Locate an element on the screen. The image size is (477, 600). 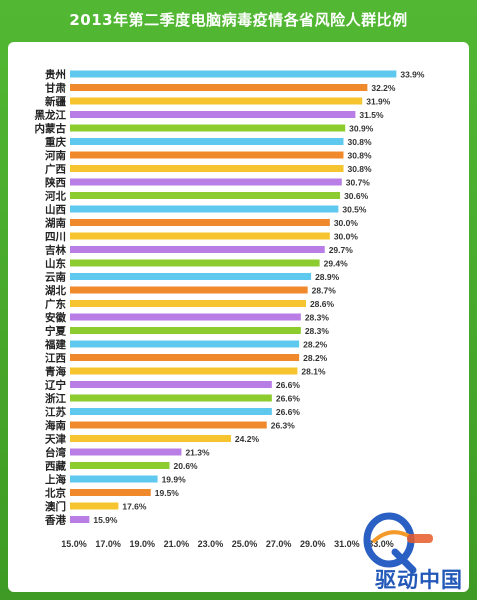
x-tick-label: 33.0% is located at coordinates (381, 544).